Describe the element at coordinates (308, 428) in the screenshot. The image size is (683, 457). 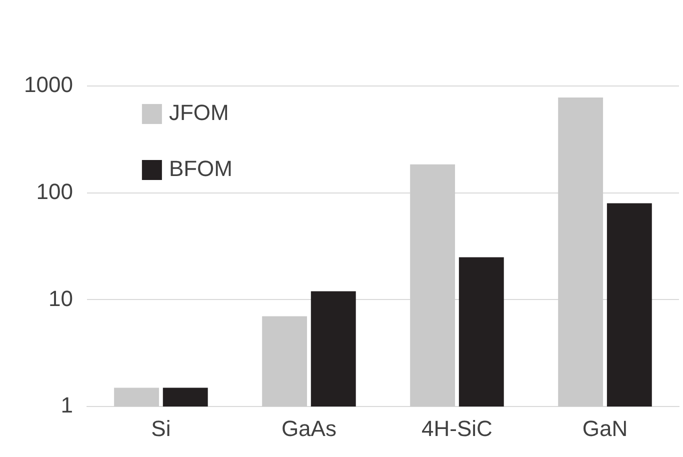
I see `x-tick-label: GaAs` at that location.